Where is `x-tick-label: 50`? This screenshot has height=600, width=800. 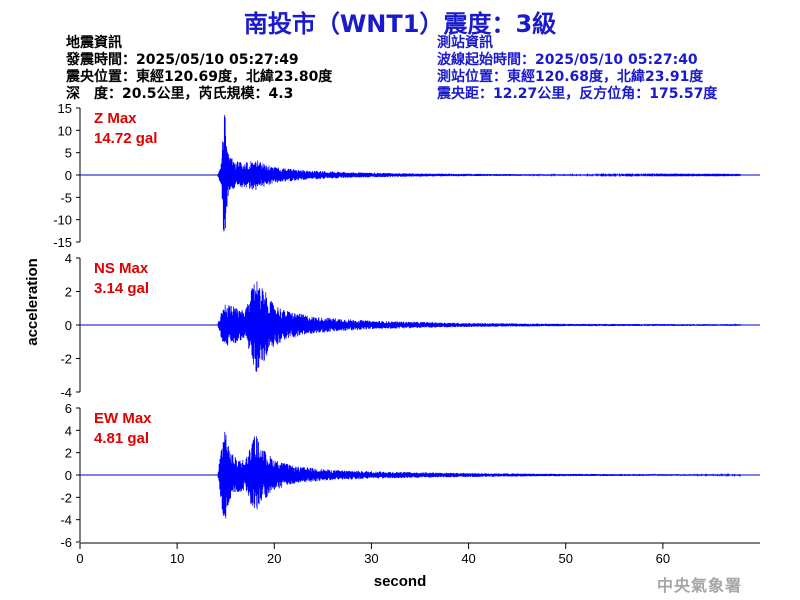 x-tick-label: 50 is located at coordinates (565, 558).